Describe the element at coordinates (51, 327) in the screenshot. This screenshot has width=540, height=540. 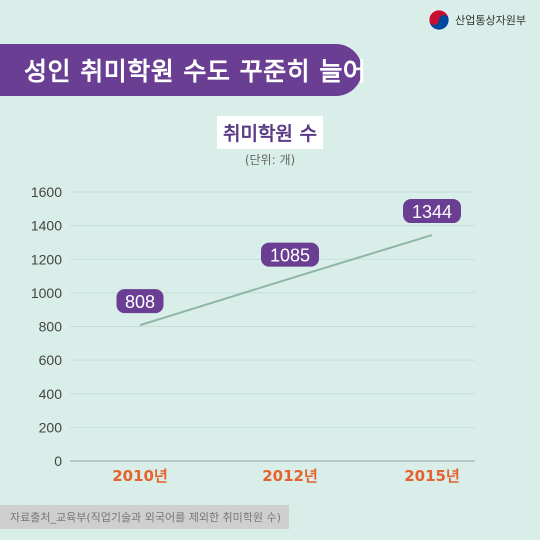
I see `y-tick-label: 800` at that location.